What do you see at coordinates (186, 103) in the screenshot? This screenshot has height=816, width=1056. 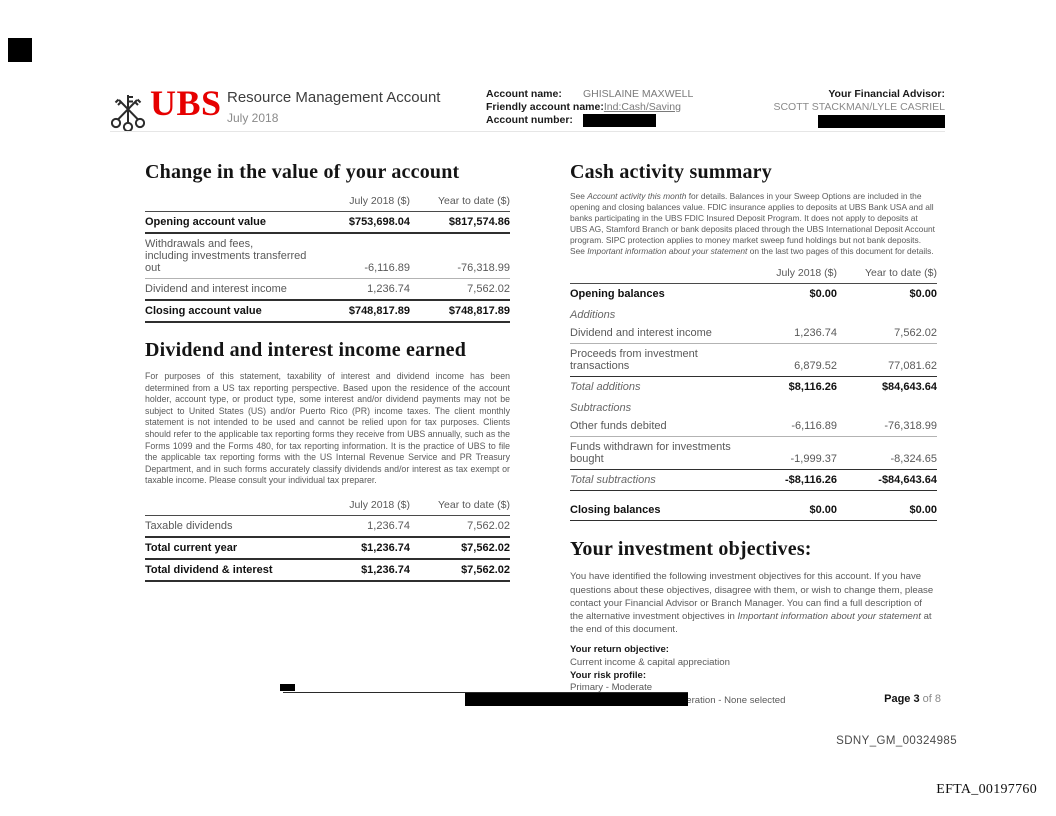 I see `ubs-wordmark: UBS` at bounding box center [186, 103].